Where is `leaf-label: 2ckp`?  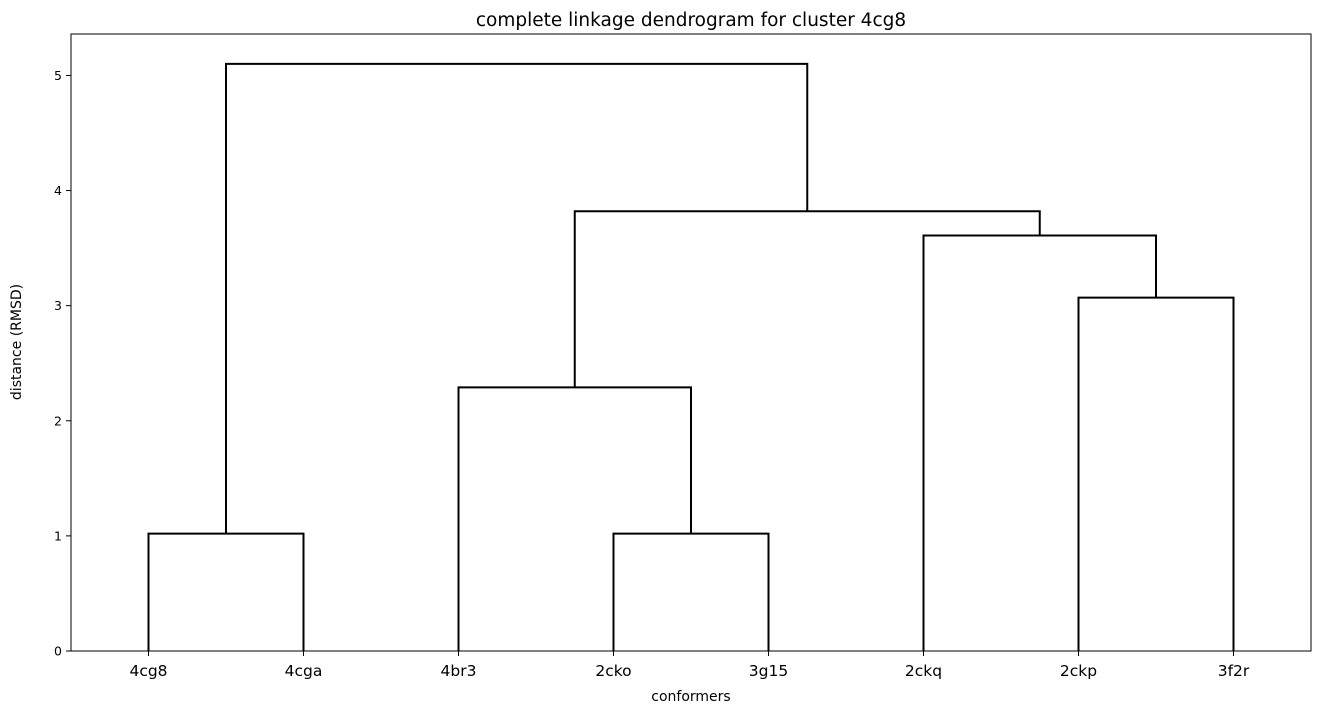
leaf-label: 2ckp is located at coordinates (1078, 671).